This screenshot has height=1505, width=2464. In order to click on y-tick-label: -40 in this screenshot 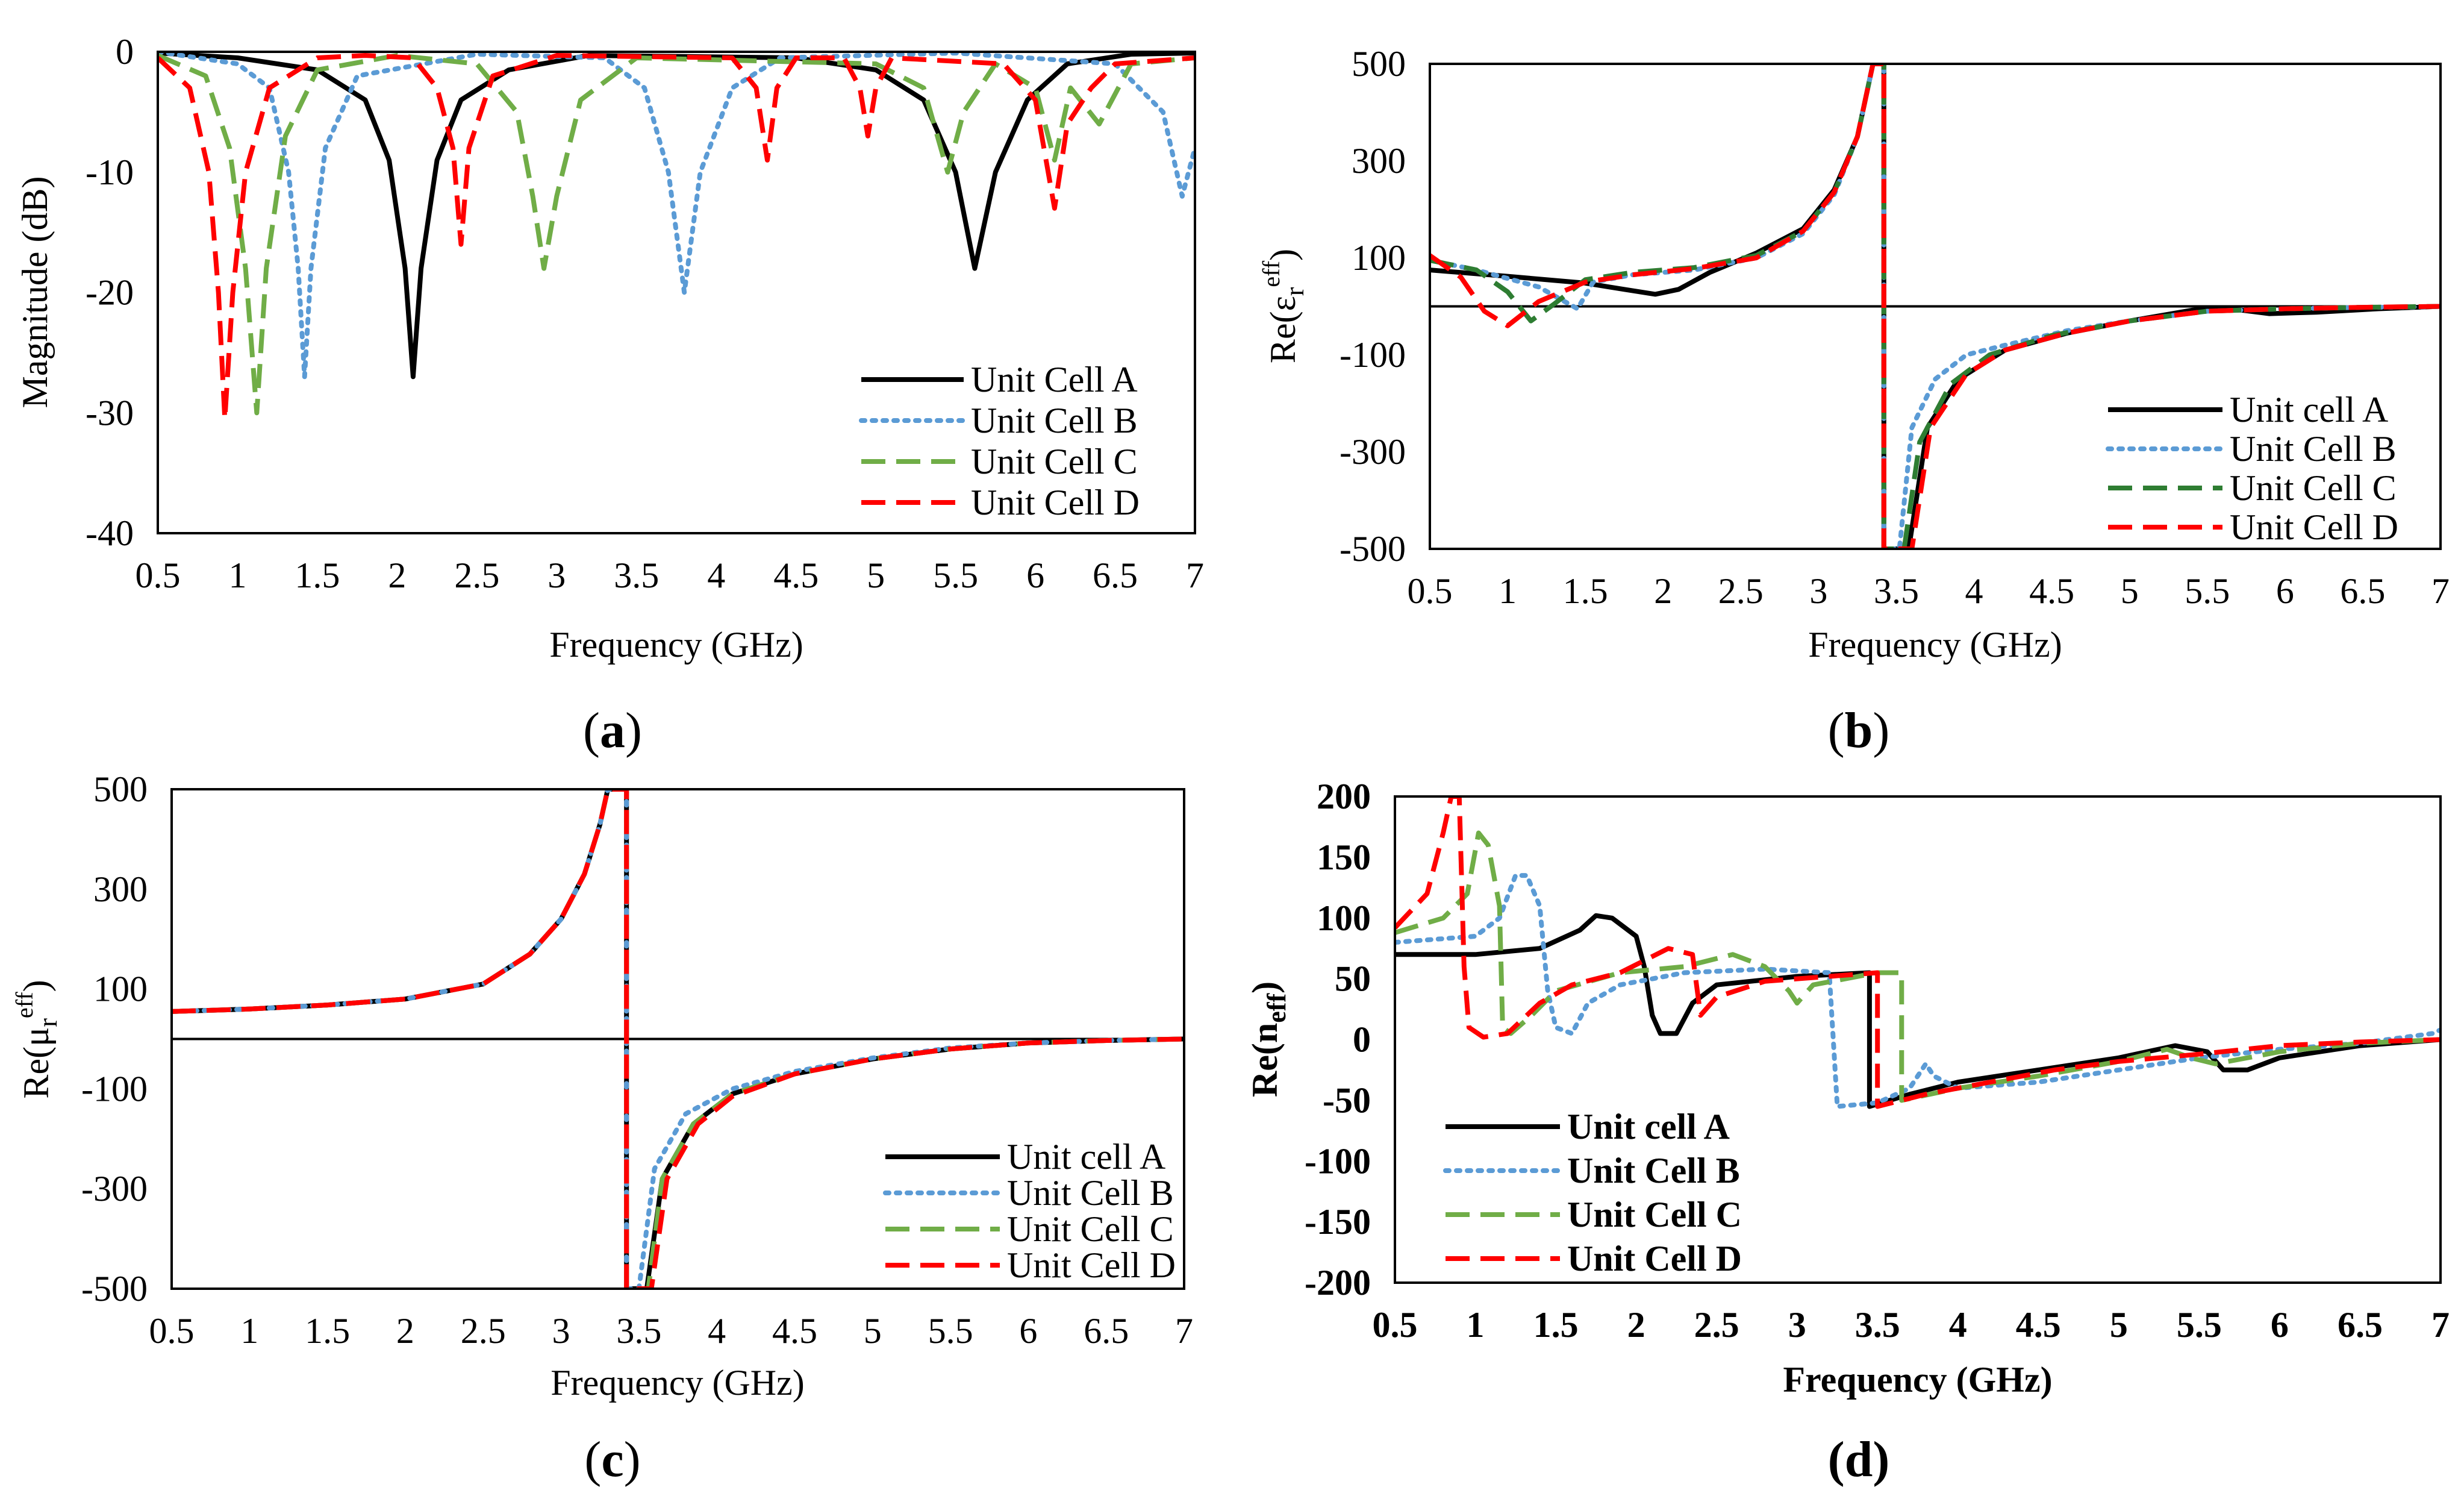, I will do `click(110, 533)`.